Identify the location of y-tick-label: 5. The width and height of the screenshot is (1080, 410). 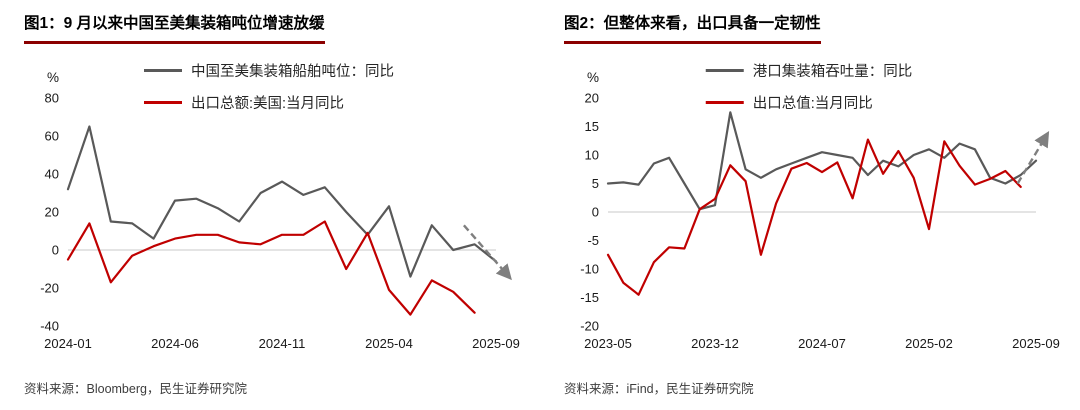
(595, 183).